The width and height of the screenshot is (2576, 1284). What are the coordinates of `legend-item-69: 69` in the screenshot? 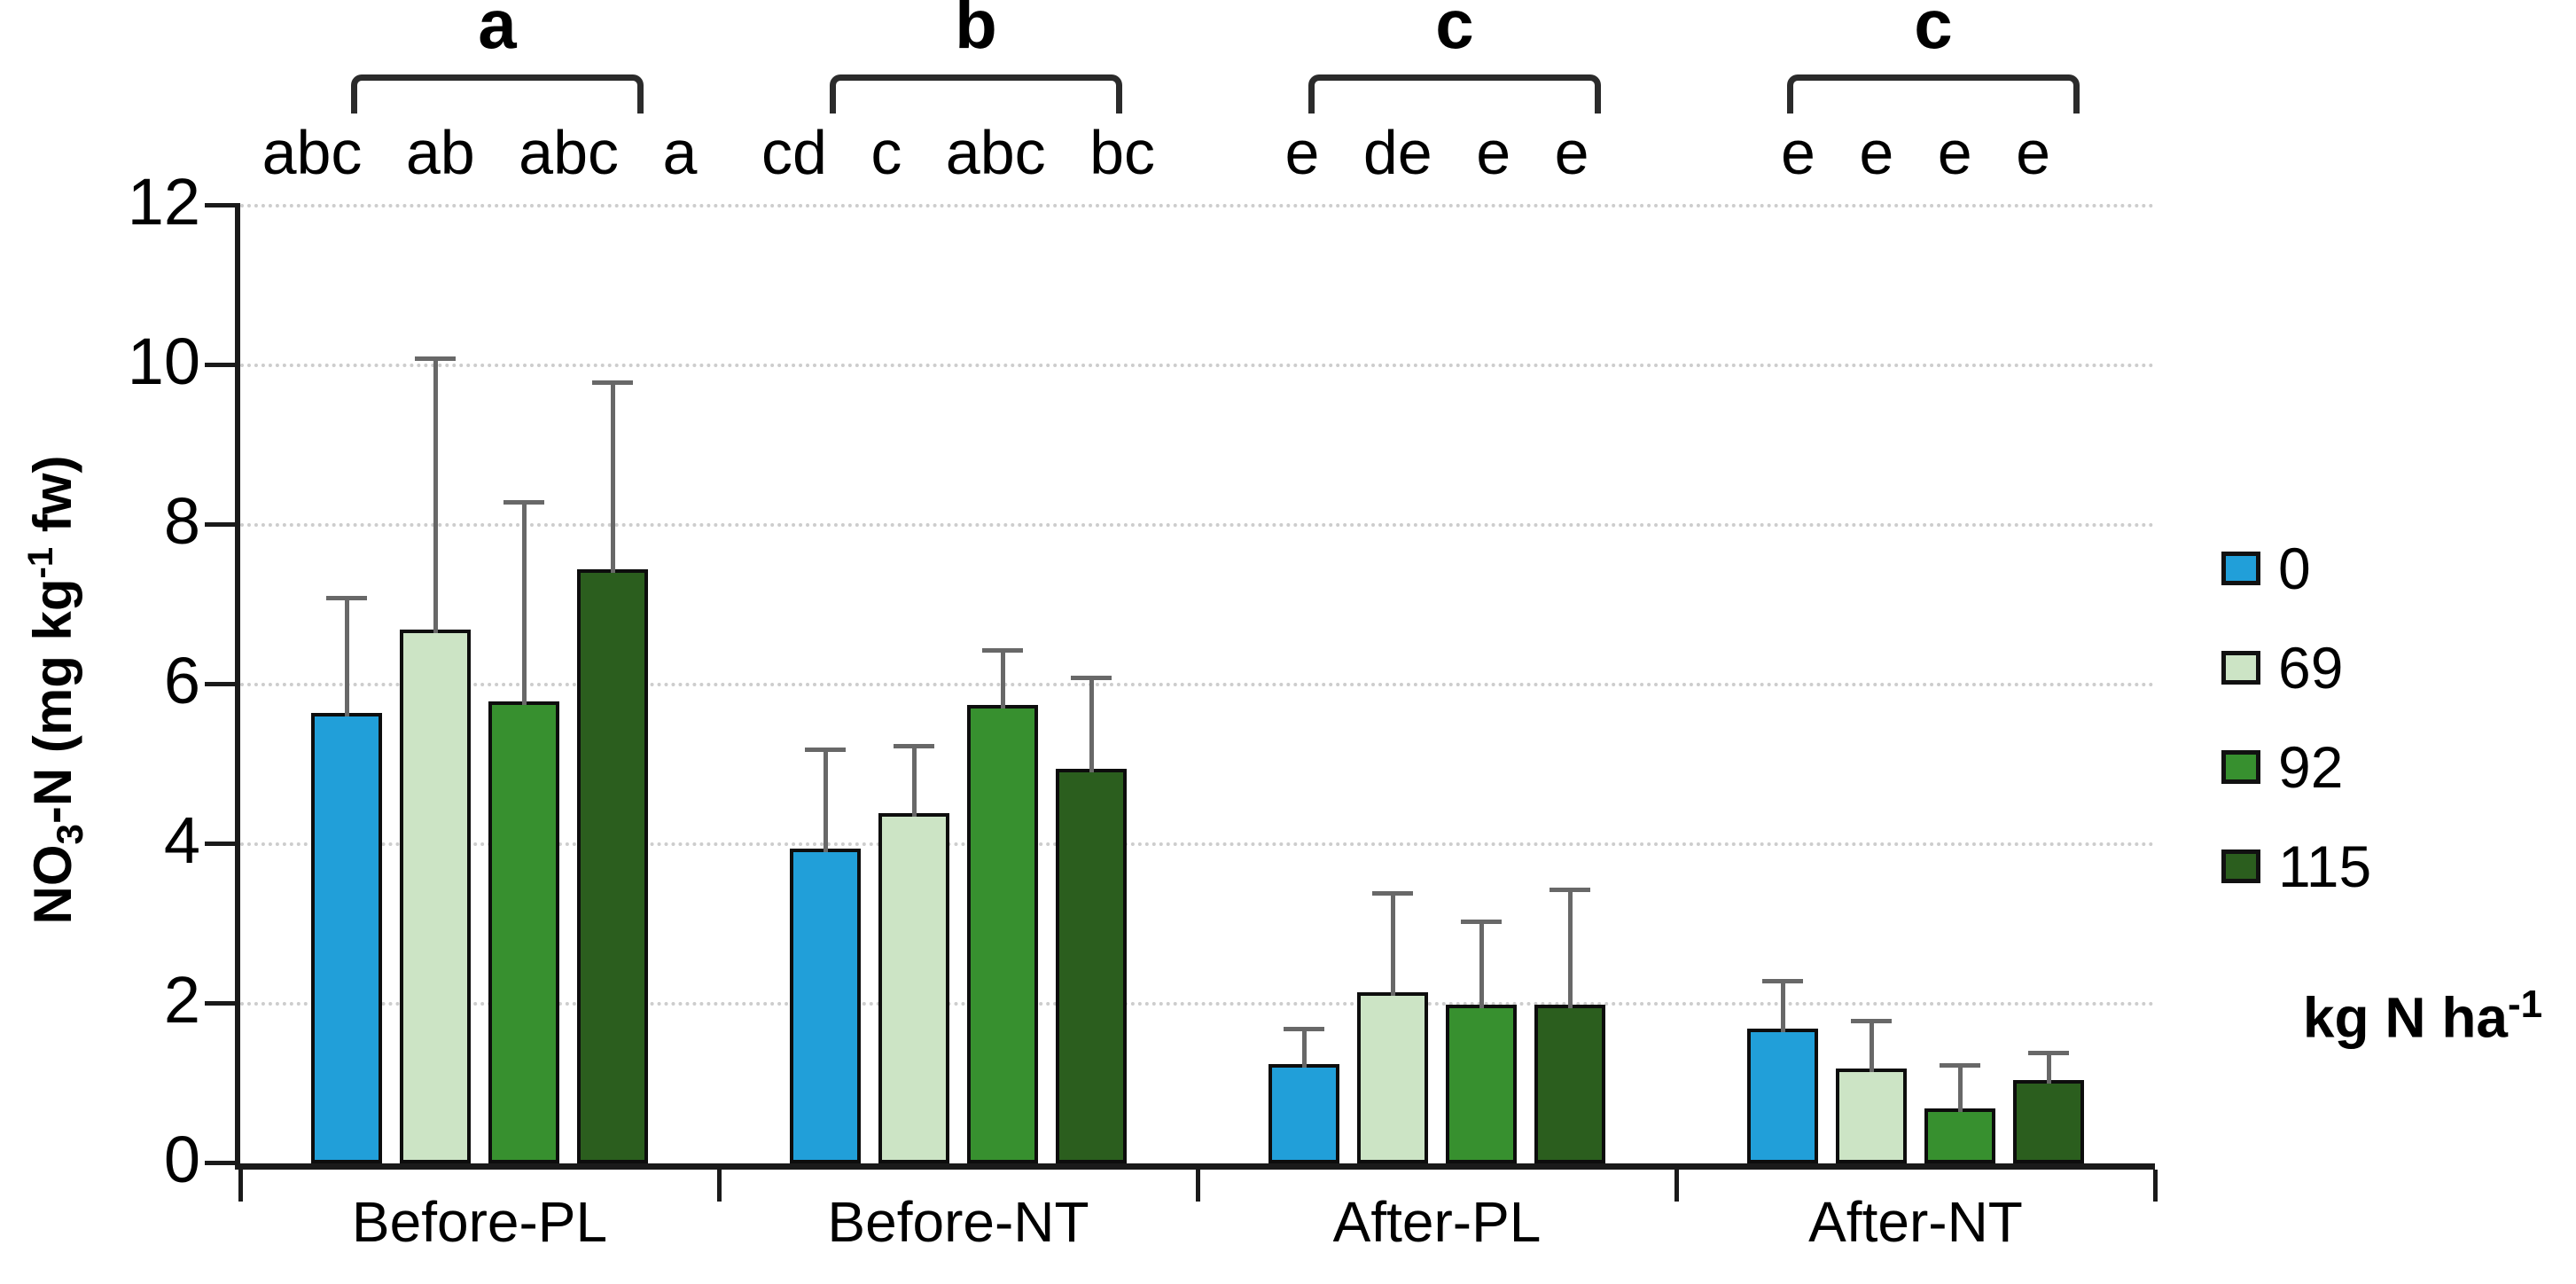 It's located at (2296, 668).